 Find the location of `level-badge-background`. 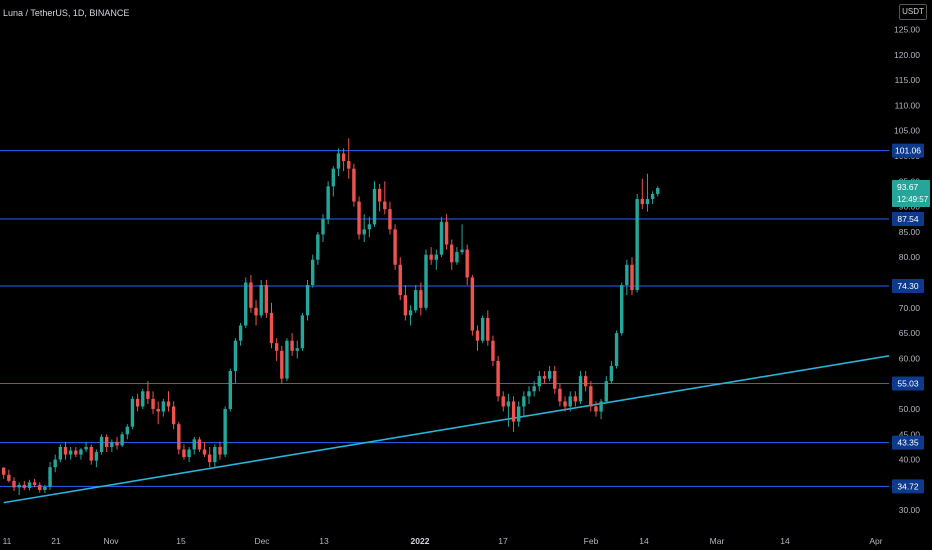

level-badge-background is located at coordinates (908, 486).